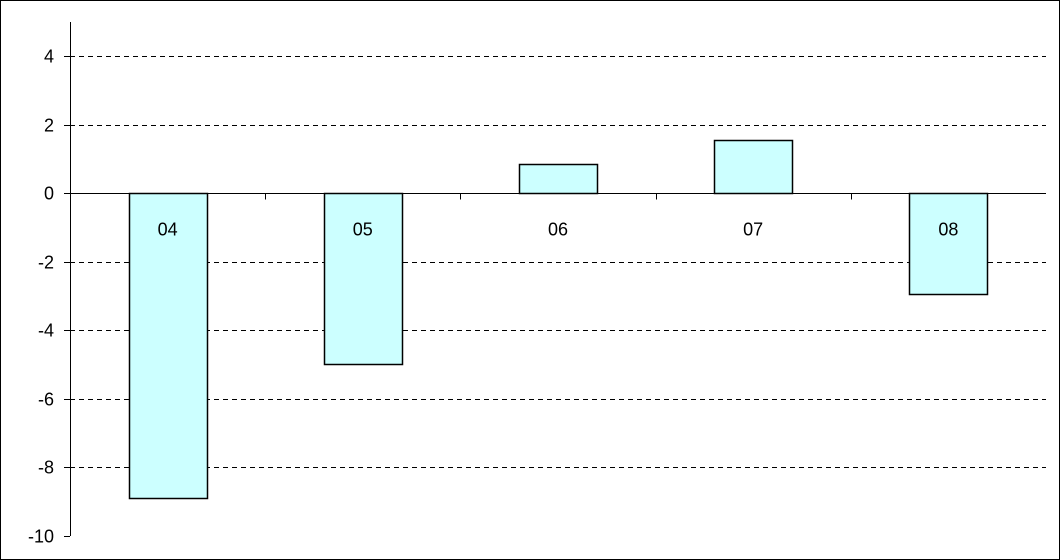 The image size is (1060, 560). What do you see at coordinates (46, 468) in the screenshot?
I see `y-tick-label: -8` at bounding box center [46, 468].